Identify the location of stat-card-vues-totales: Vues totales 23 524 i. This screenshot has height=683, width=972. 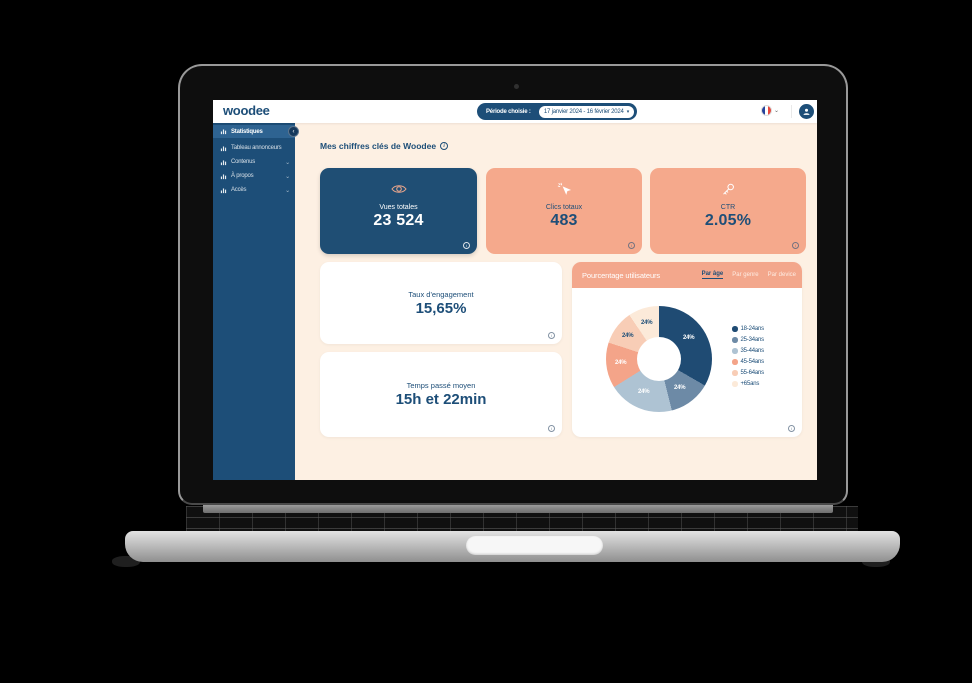
(398, 211).